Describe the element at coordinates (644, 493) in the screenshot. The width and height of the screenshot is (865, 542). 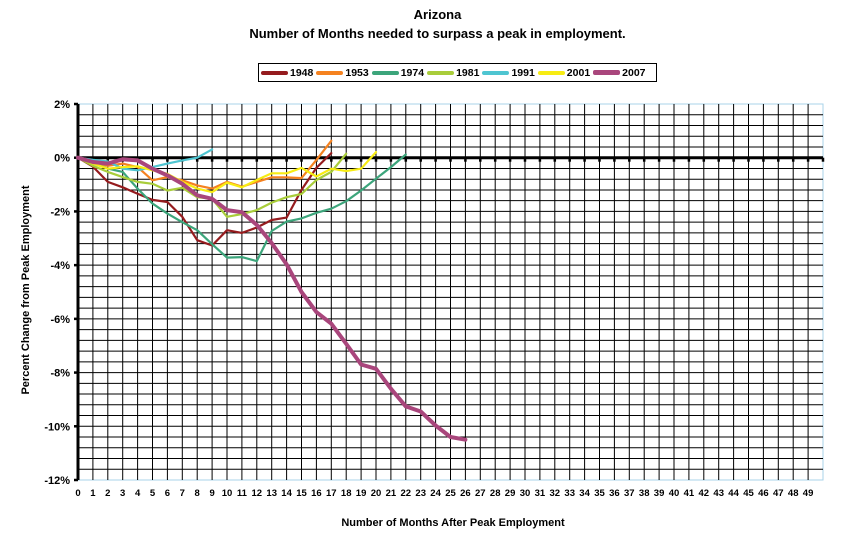
I see `x-tick-label: 38` at that location.